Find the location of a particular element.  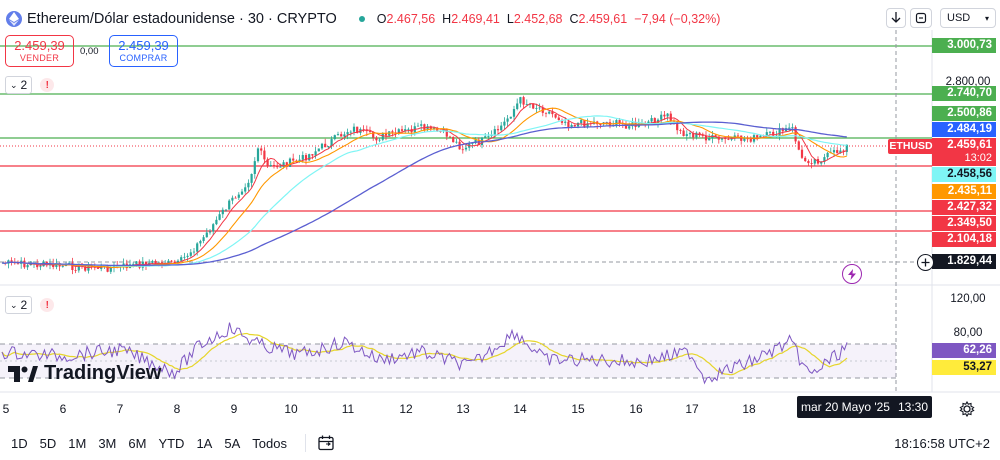

download-arrow-icon is located at coordinates (896, 18).